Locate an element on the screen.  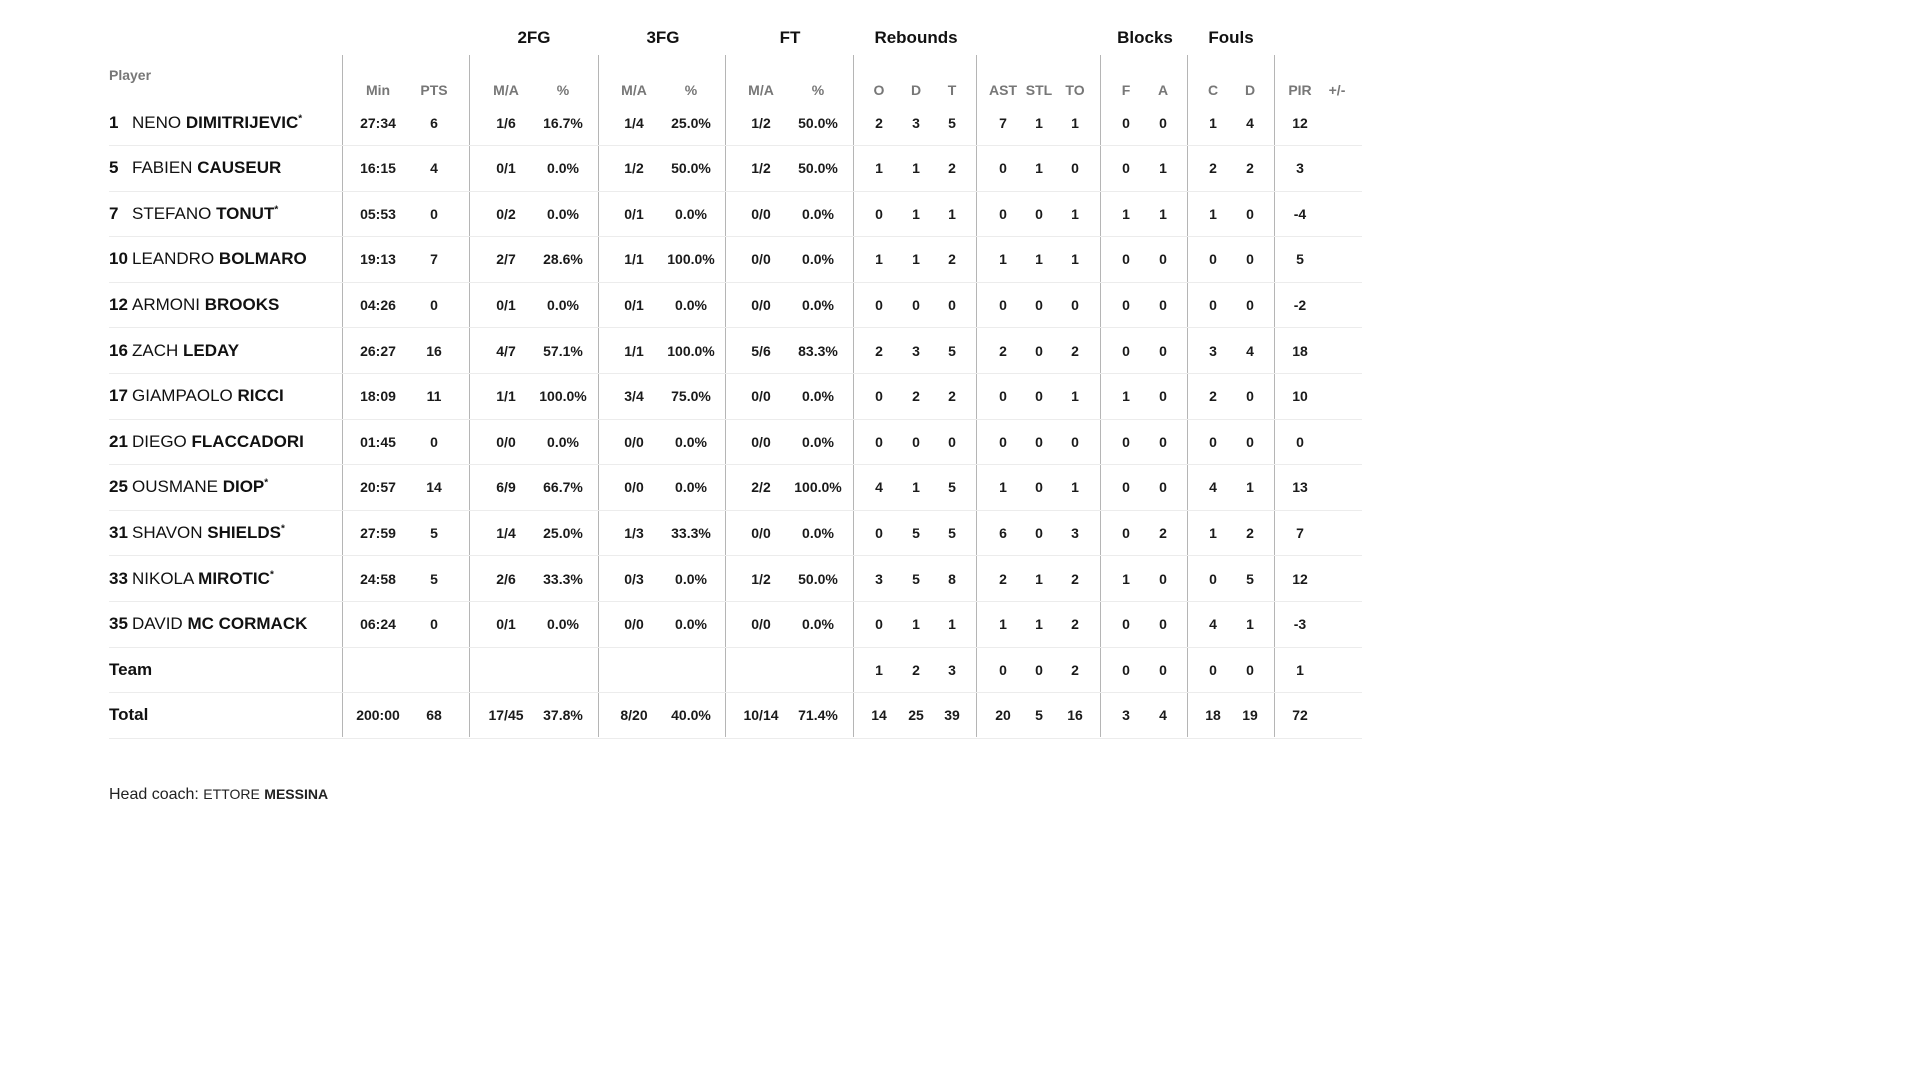
head-coach-last-name: MESSINA is located at coordinates (296, 794).